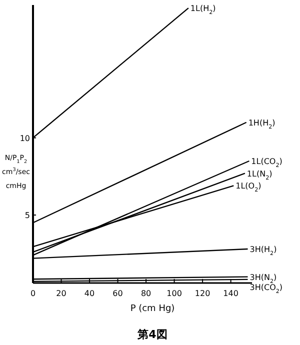 The image size is (300, 345). I want to click on series-label: 1L(H$_{2}$), so click(203, 10).